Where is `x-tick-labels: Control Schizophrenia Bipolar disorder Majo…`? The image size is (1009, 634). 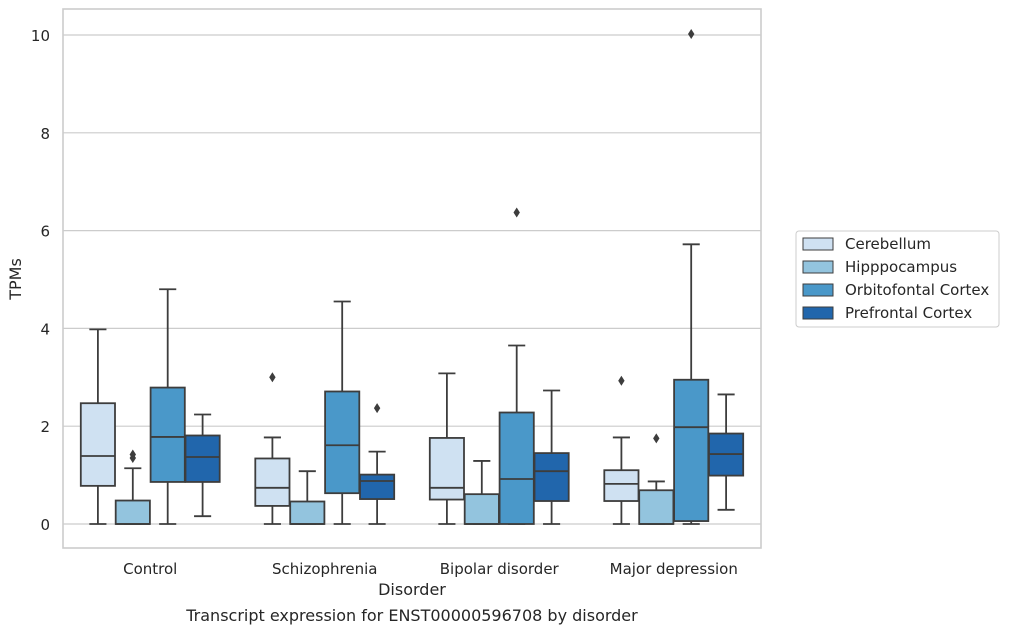
x-tick-labels: Control Schizophrenia Bipolar disorder Majo… is located at coordinates (430, 569).